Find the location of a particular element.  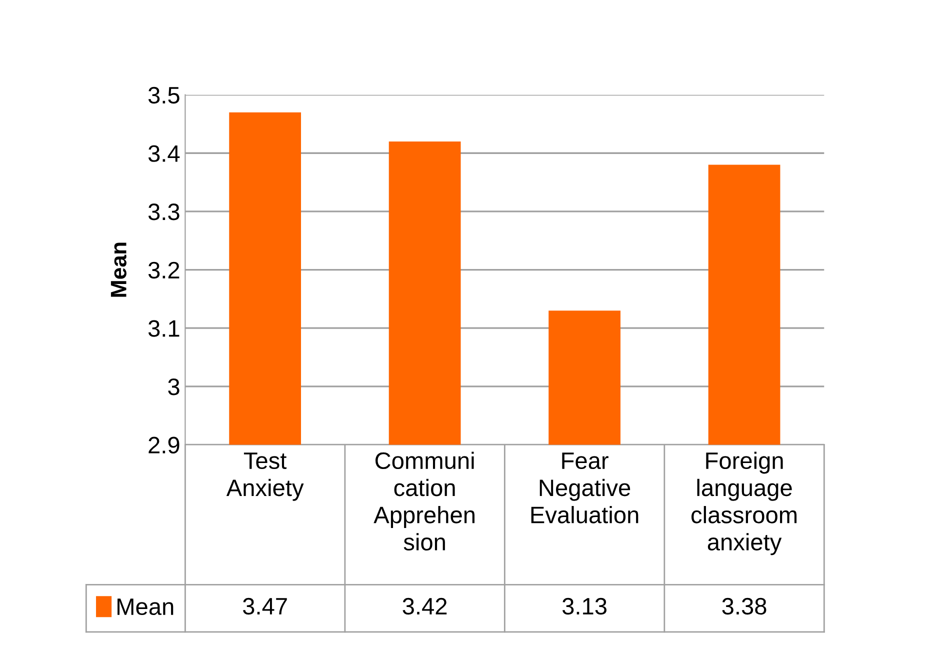

y-tick-label: 2.9 is located at coordinates (164, 445).